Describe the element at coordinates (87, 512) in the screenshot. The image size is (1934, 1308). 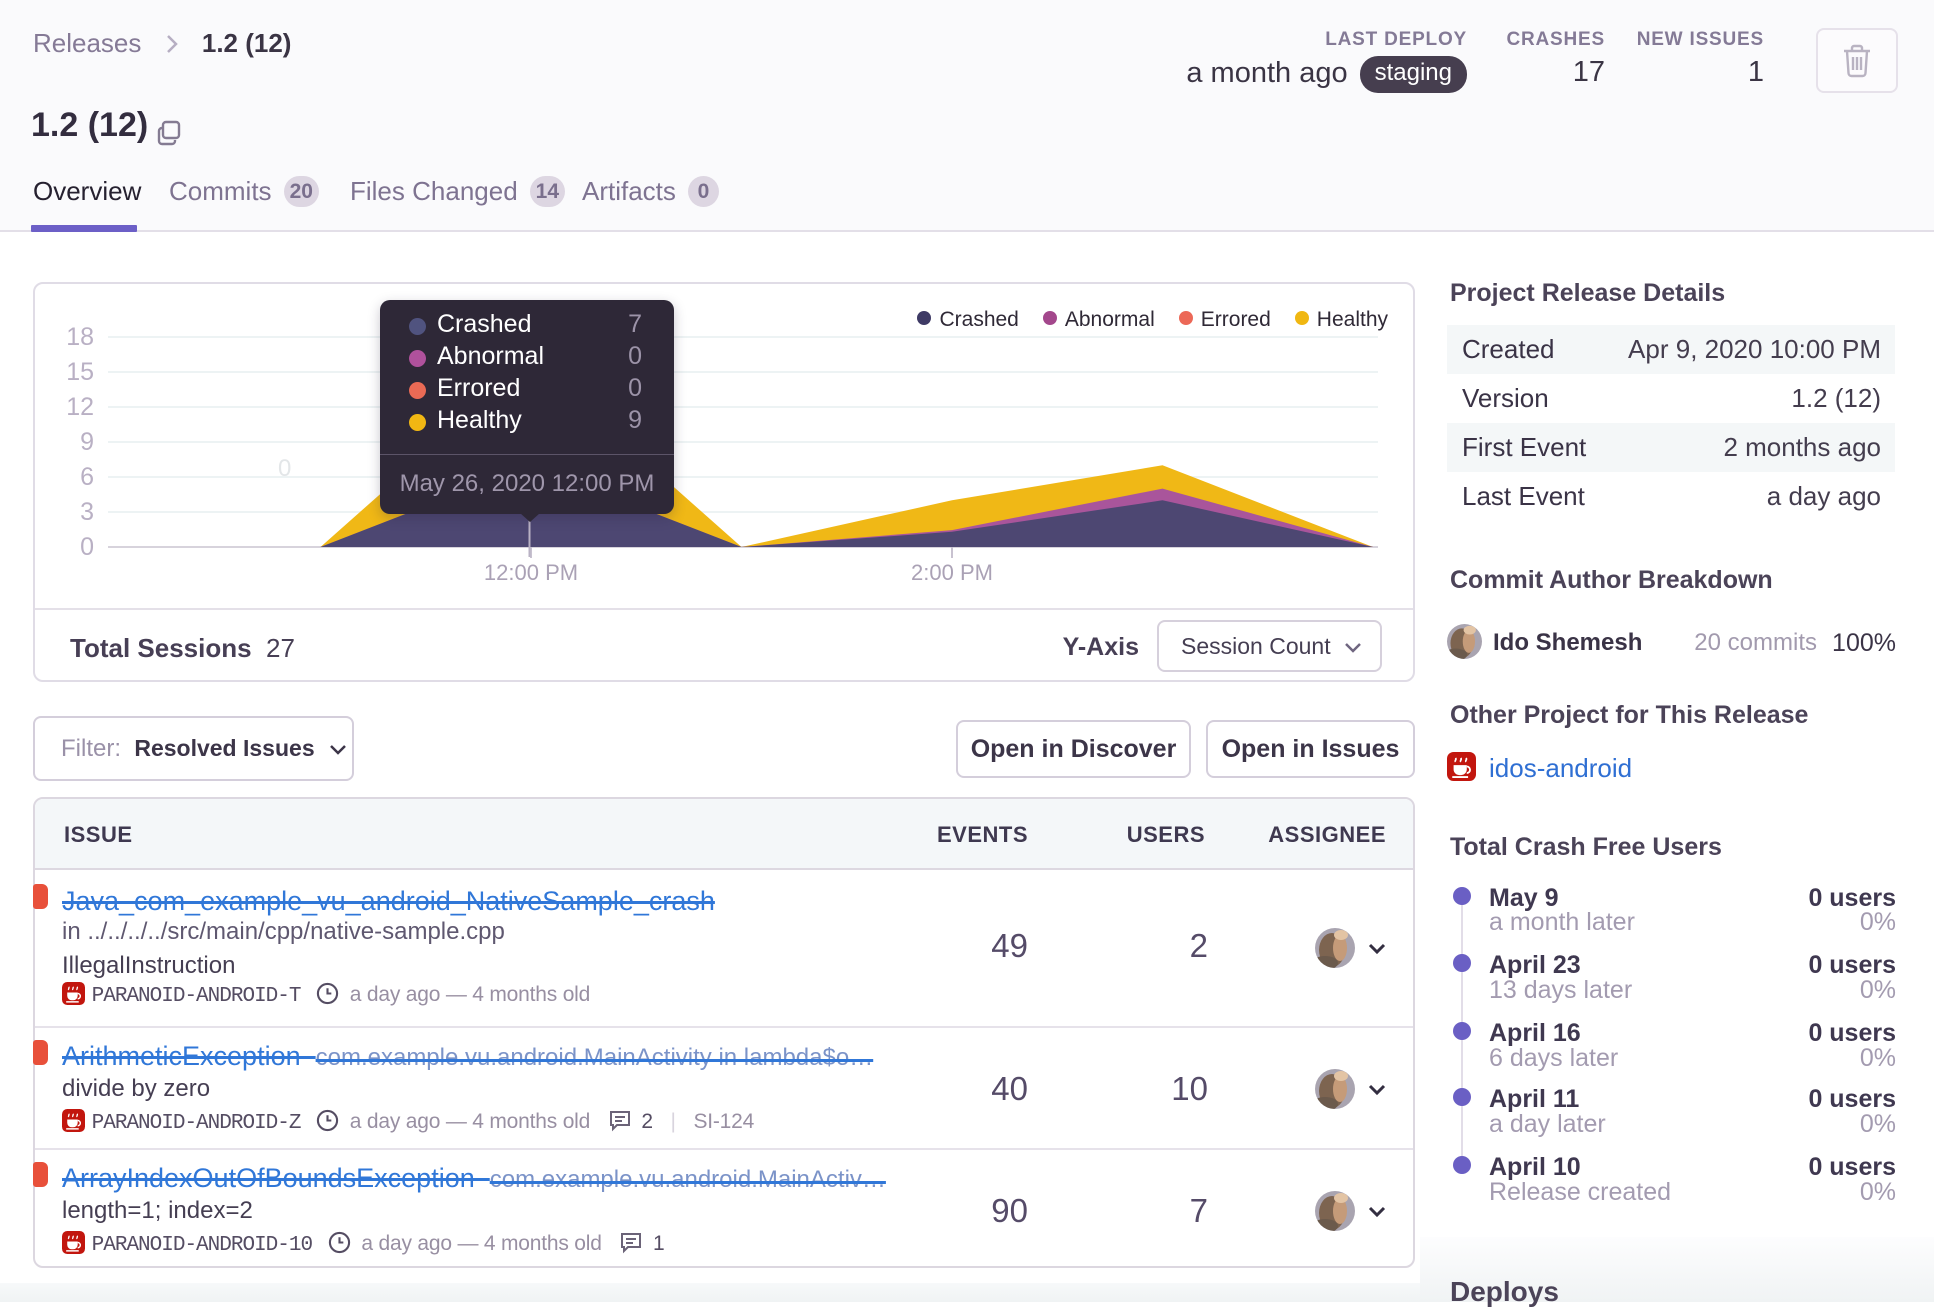
I see `svg-text: 3` at that location.